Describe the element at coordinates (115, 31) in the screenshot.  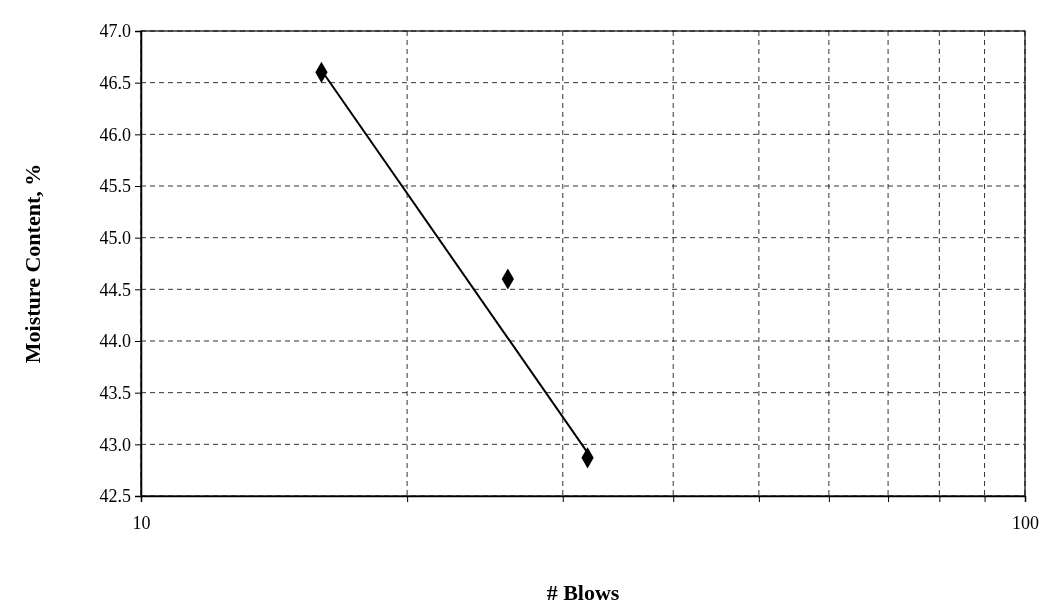
I see `y-tick-label: 47.0` at that location.